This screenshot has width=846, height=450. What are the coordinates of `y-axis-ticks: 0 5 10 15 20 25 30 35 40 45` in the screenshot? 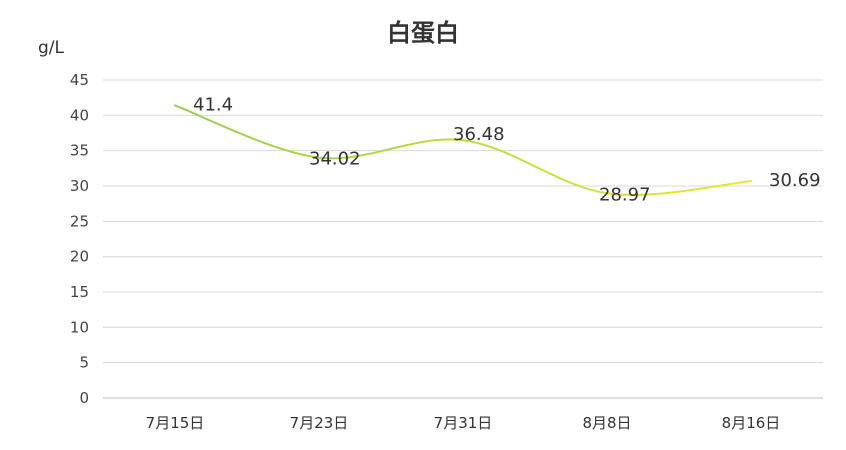 It's located at (79, 239).